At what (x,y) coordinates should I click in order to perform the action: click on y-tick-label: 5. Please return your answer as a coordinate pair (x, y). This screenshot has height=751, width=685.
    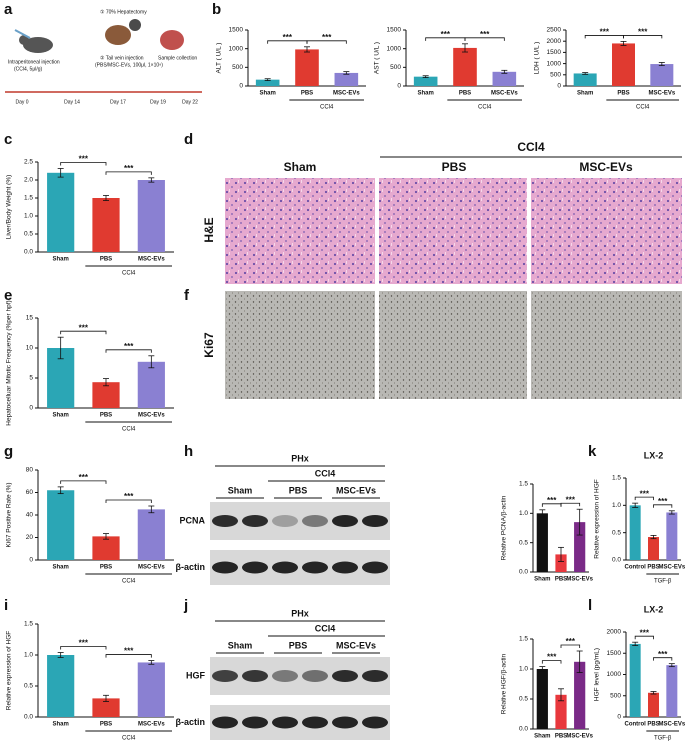
    Looking at the image, I should click on (31, 378).